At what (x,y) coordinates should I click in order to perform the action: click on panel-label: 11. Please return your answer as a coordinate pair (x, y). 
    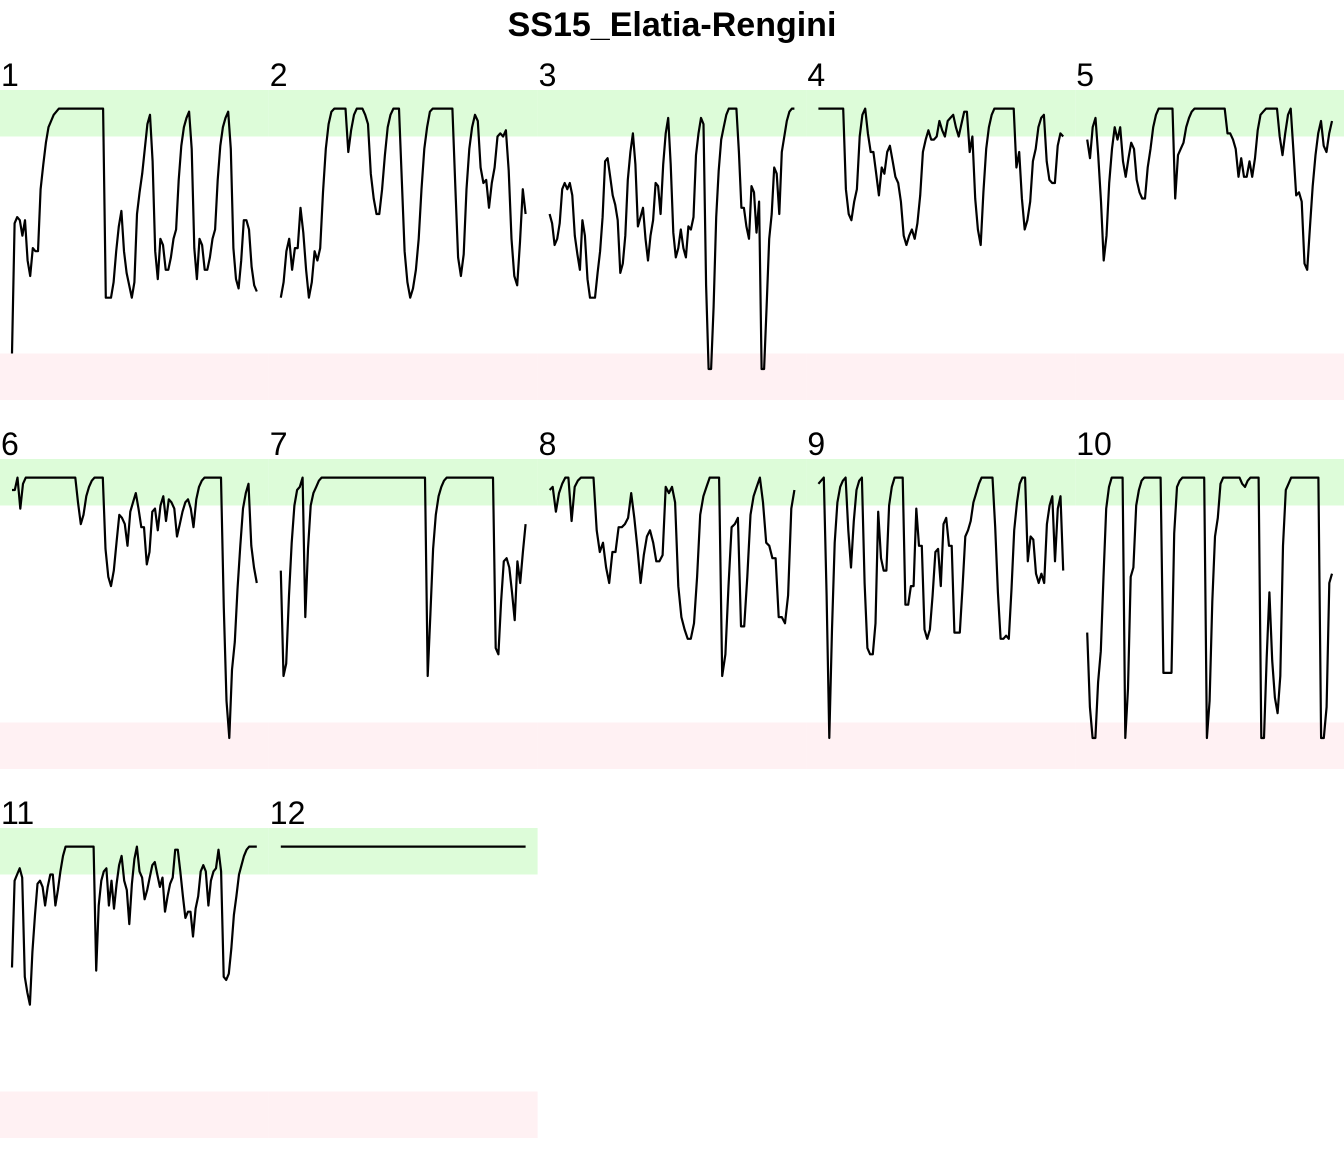
    Looking at the image, I should click on (17, 813).